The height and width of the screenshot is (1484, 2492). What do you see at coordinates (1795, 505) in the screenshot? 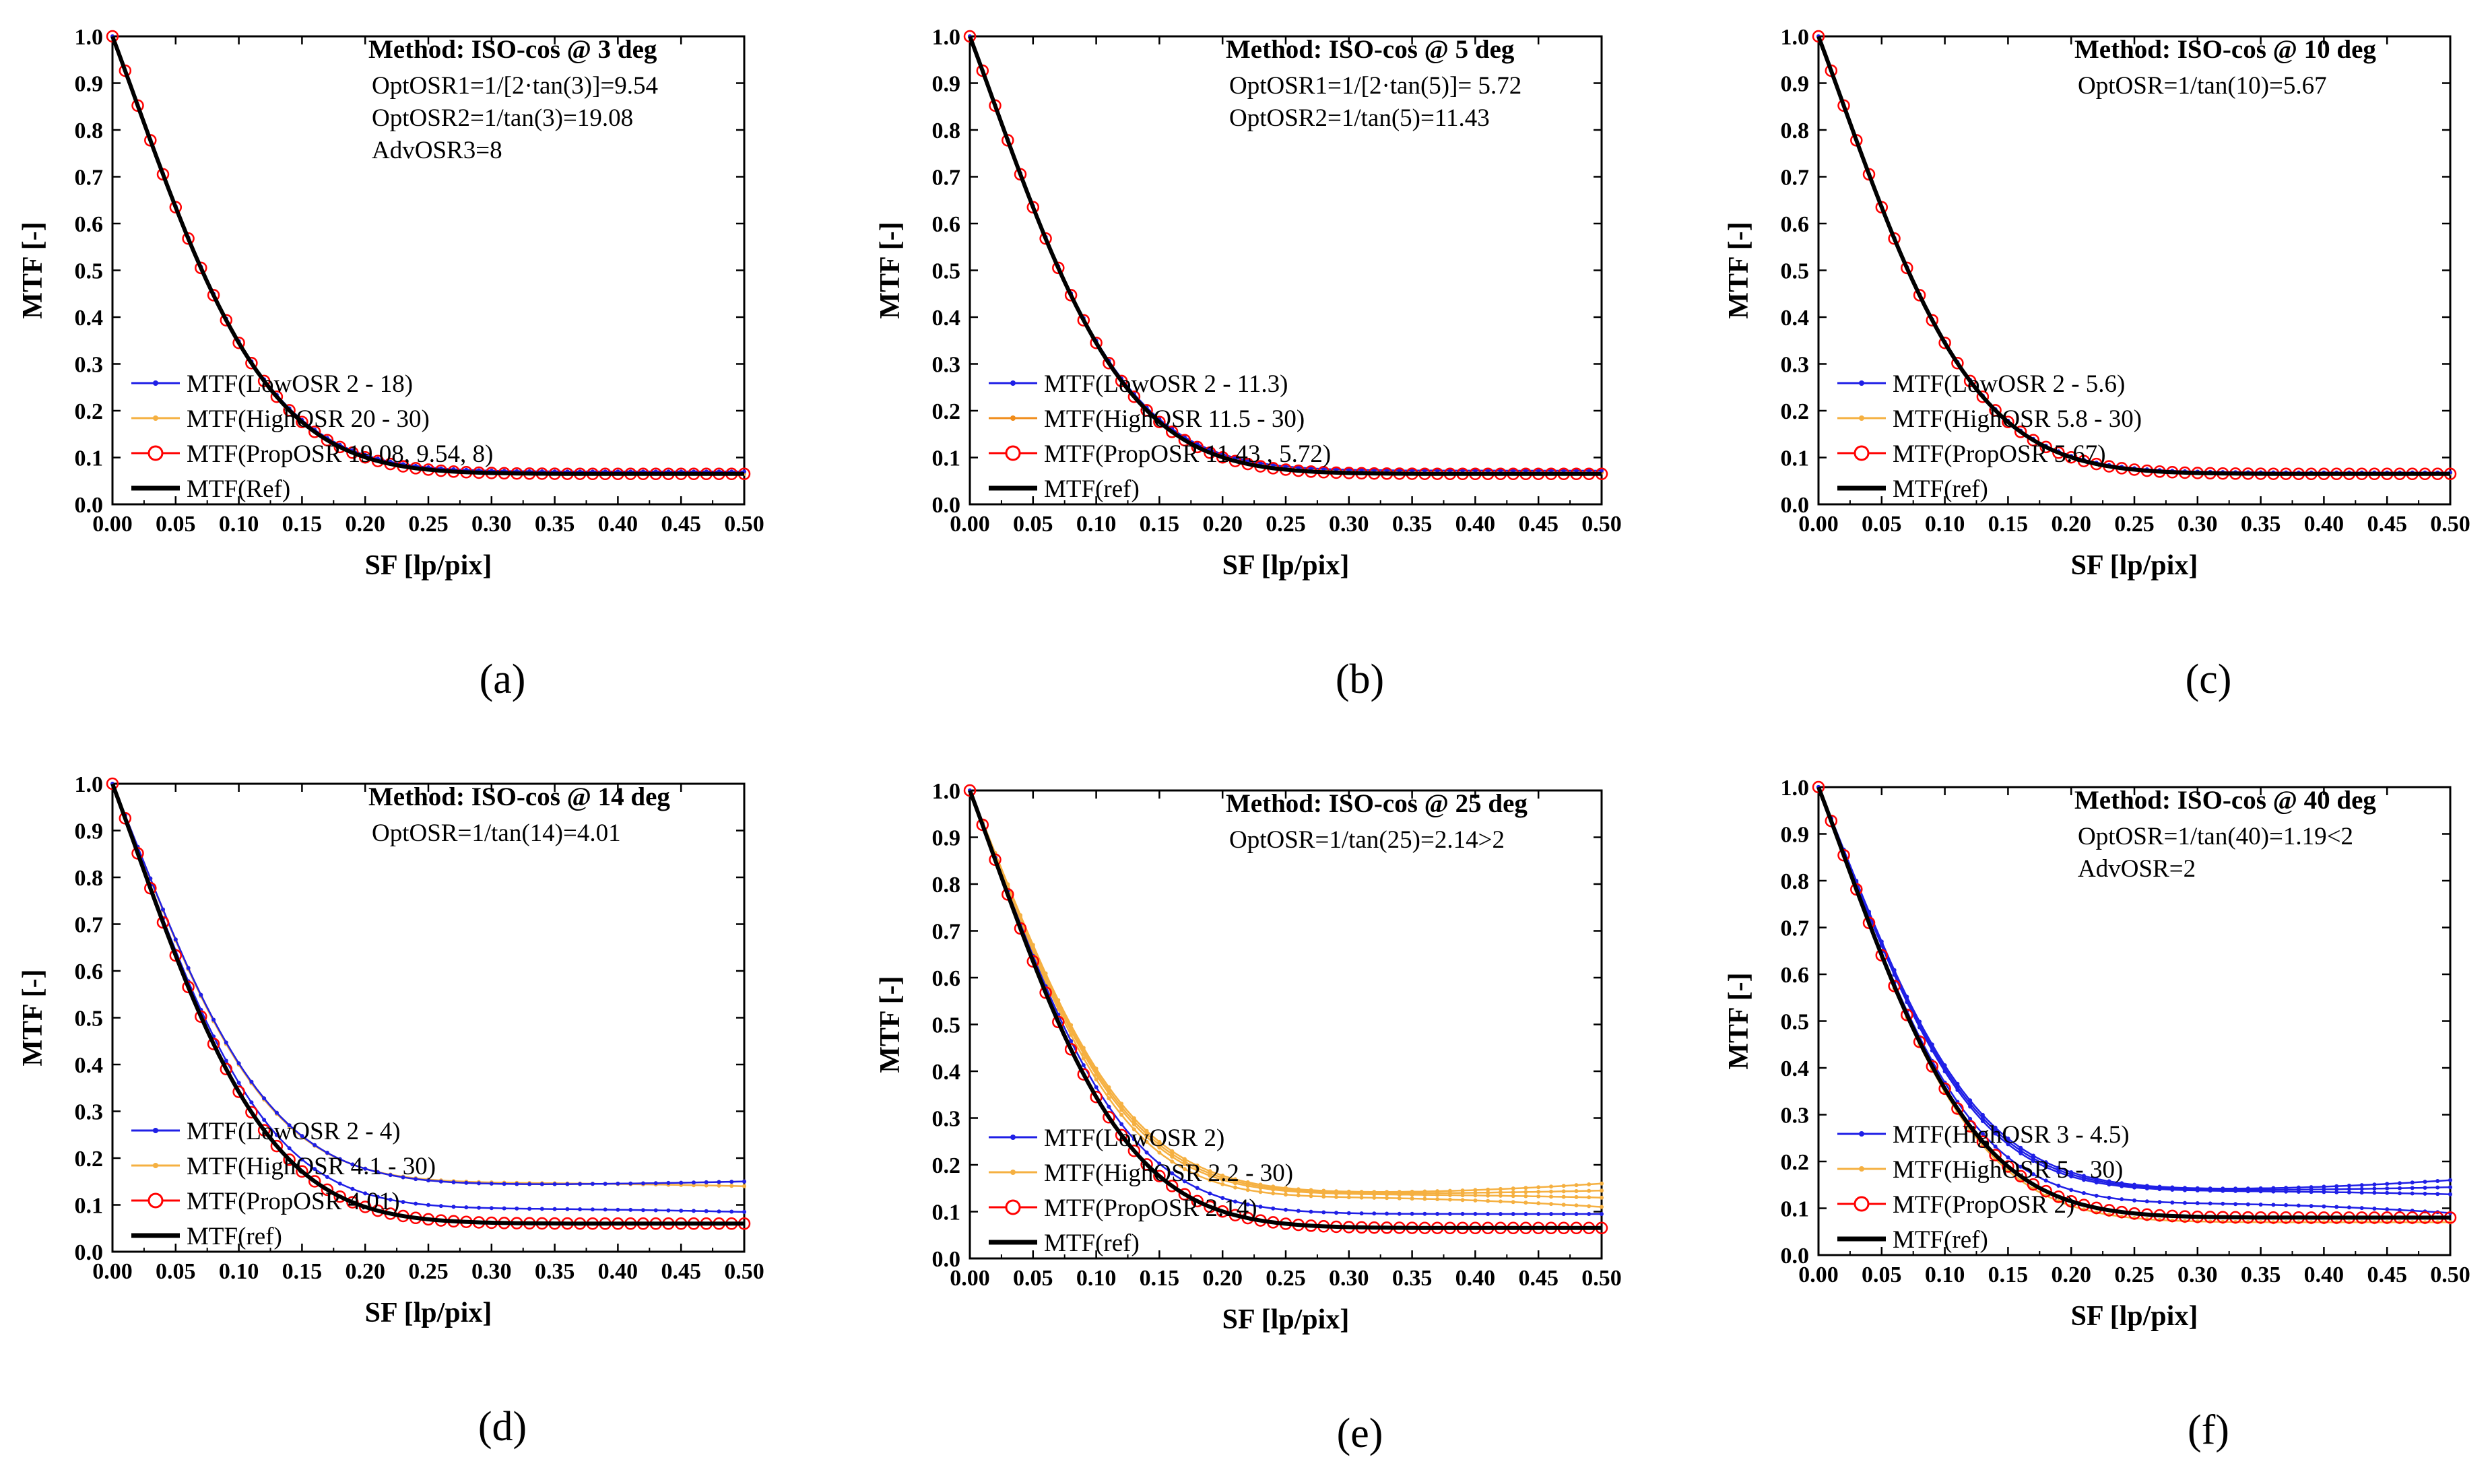
I see `y-tick-label: 0.0` at bounding box center [1795, 505].